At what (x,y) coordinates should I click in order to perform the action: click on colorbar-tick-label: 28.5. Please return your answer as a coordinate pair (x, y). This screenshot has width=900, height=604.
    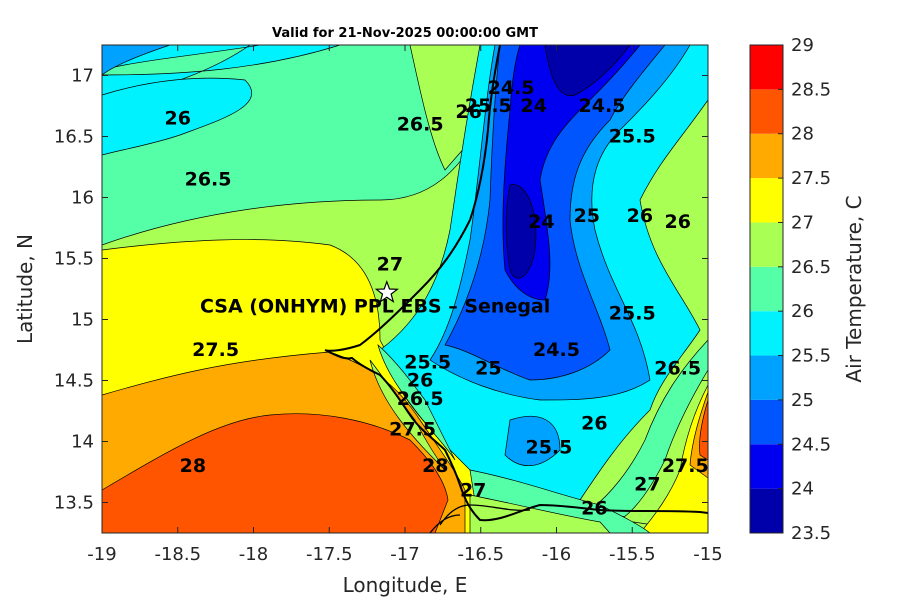
    Looking at the image, I should click on (811, 89).